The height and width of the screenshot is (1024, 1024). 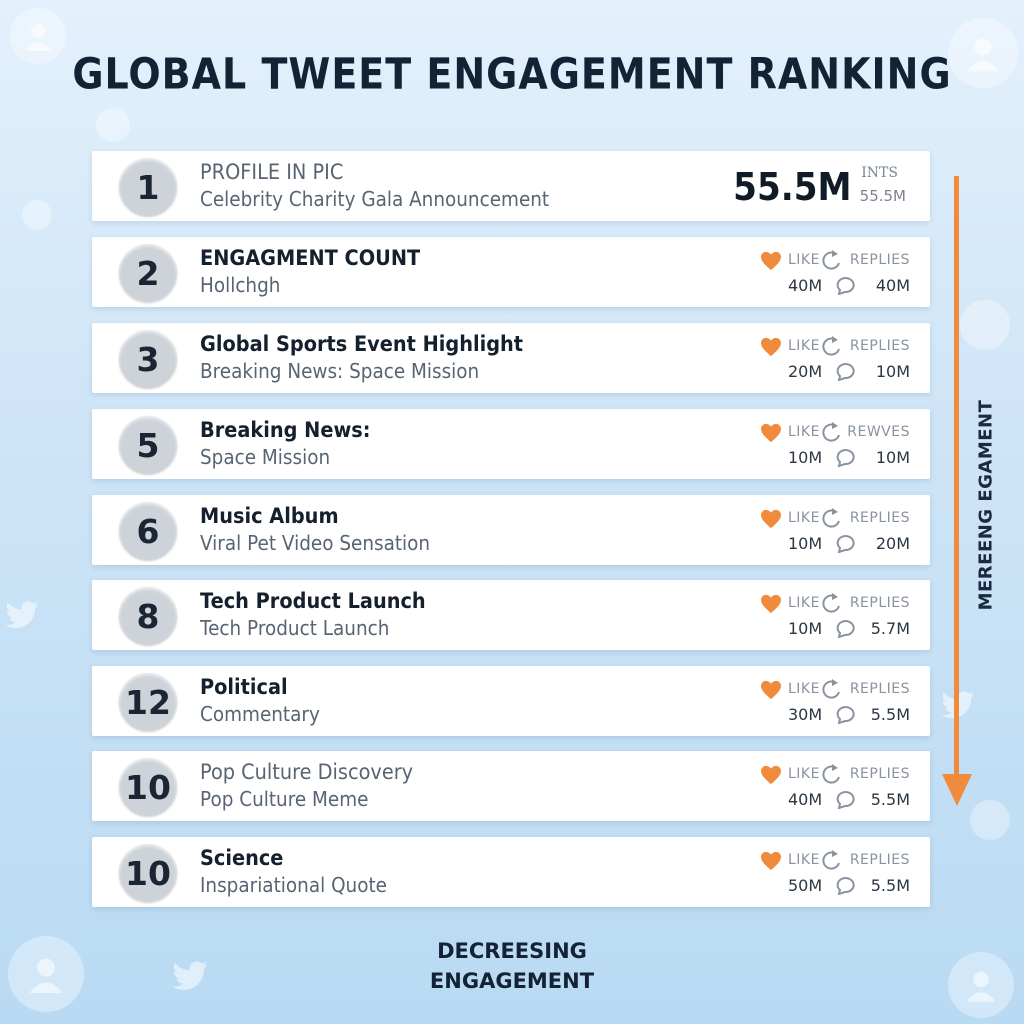 I want to click on engagement-stats: LIKE REWVES 10M 10M, so click(x=835, y=446).